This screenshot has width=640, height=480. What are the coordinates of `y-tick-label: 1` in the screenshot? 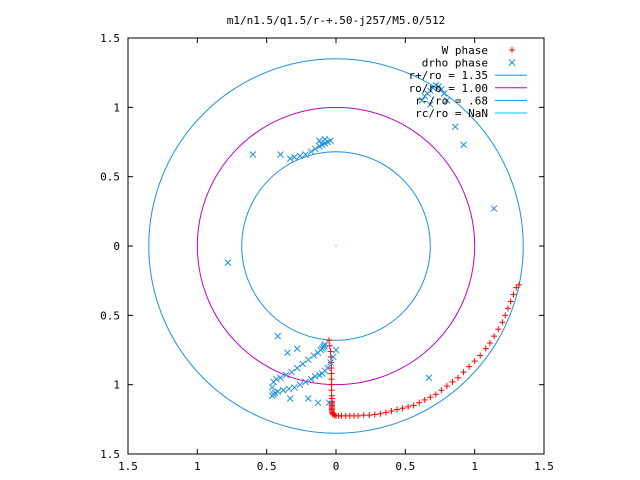 It's located at (116, 385).